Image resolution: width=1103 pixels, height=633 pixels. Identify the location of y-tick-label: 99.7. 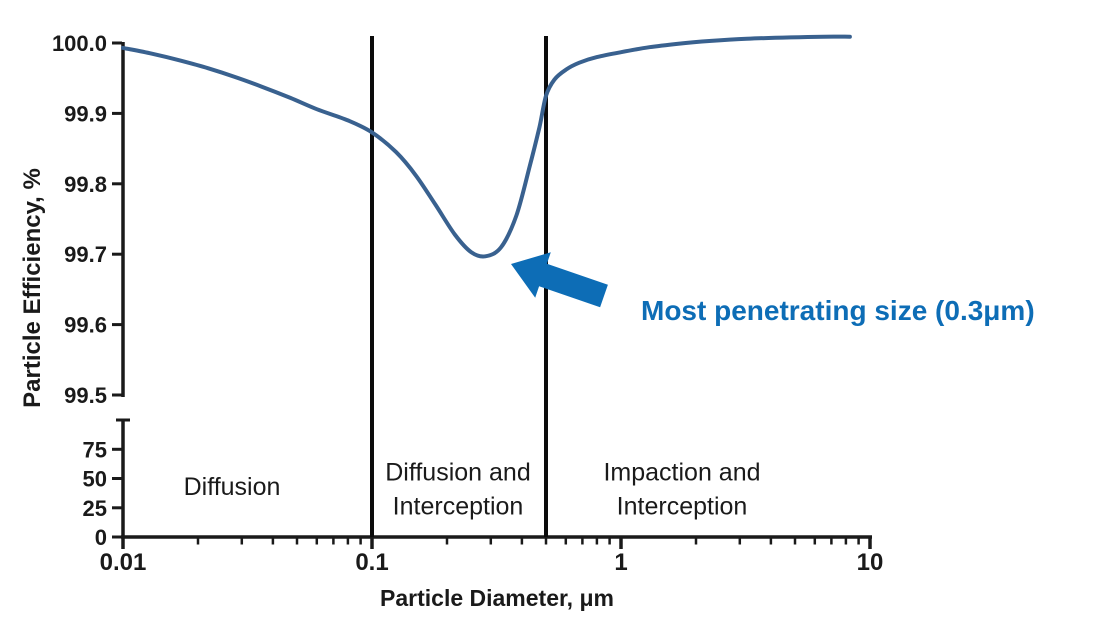
(85, 254).